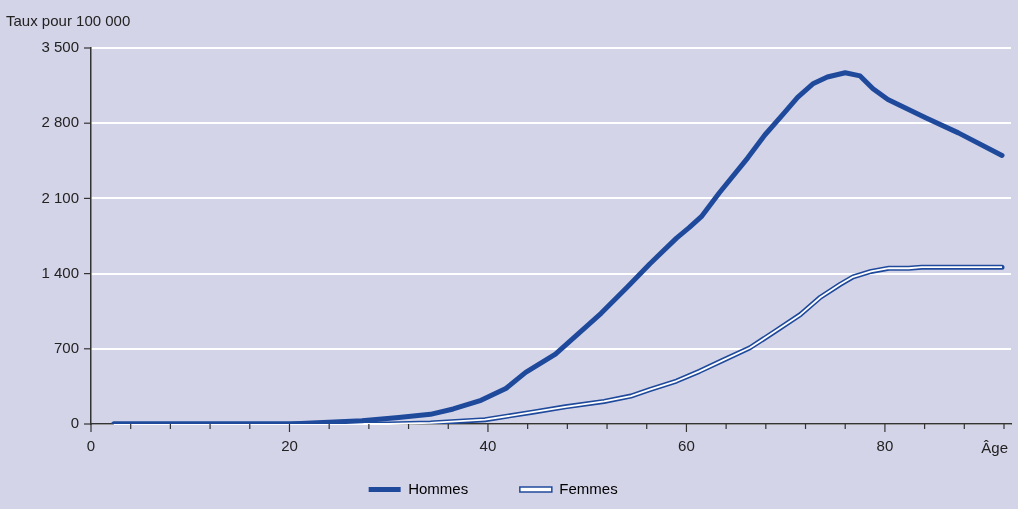 The image size is (1018, 509). Describe the element at coordinates (994, 447) in the screenshot. I see `x-axis-title: Âge` at that location.